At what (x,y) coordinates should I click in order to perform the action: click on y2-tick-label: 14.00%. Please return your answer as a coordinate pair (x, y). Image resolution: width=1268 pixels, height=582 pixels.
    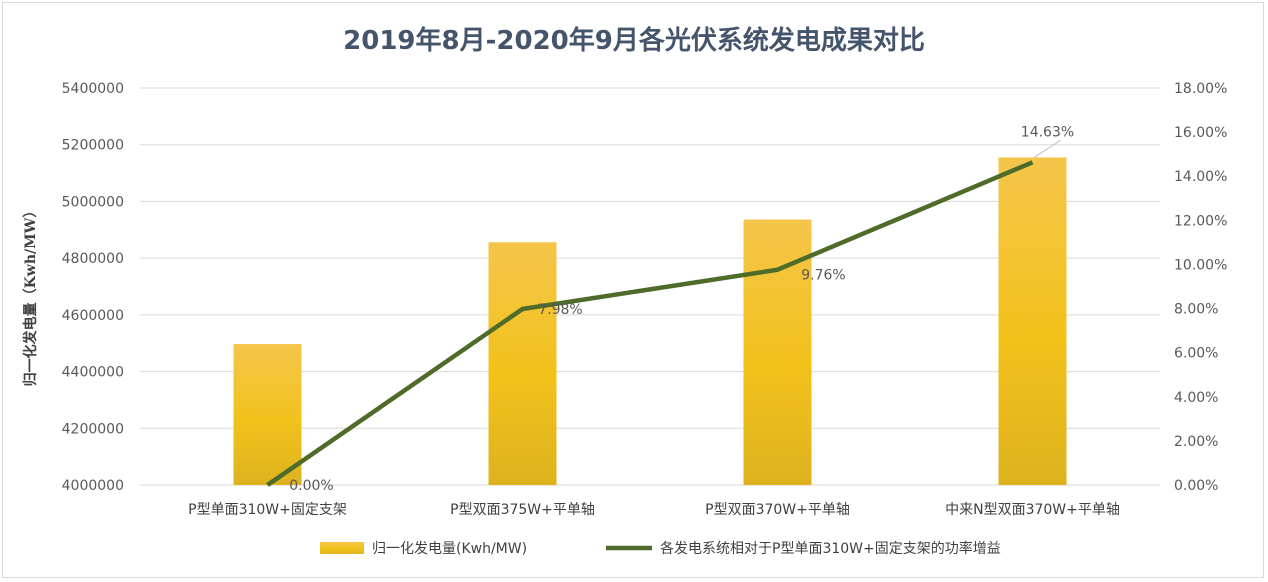
    Looking at the image, I should click on (1200, 177).